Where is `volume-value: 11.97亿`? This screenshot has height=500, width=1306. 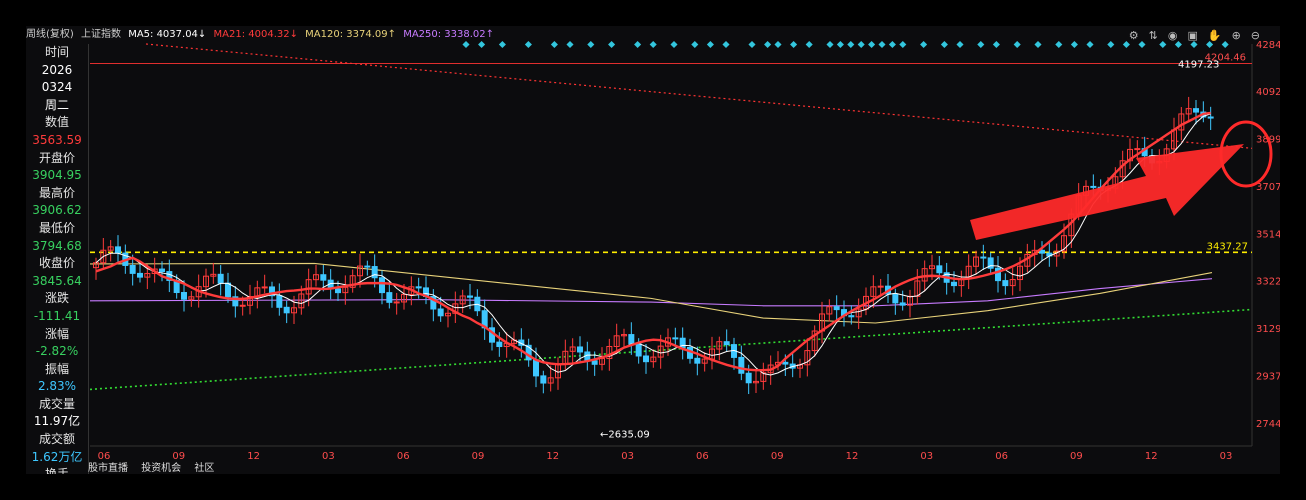 volume-value: 11.97亿 is located at coordinates (57, 421).